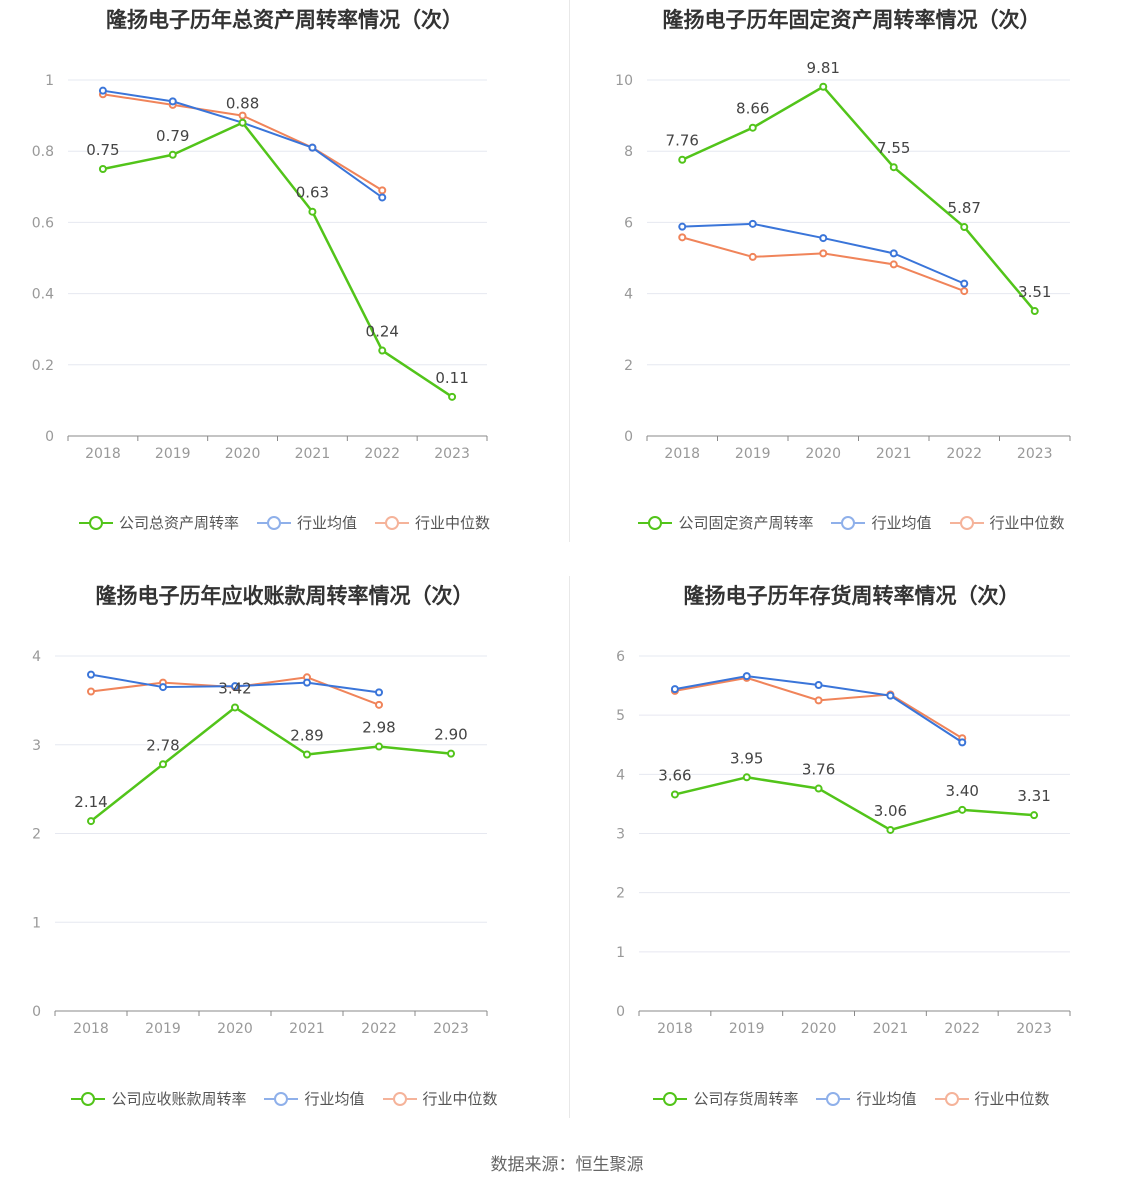  I want to click on data-label: 8.66, so click(752, 109).